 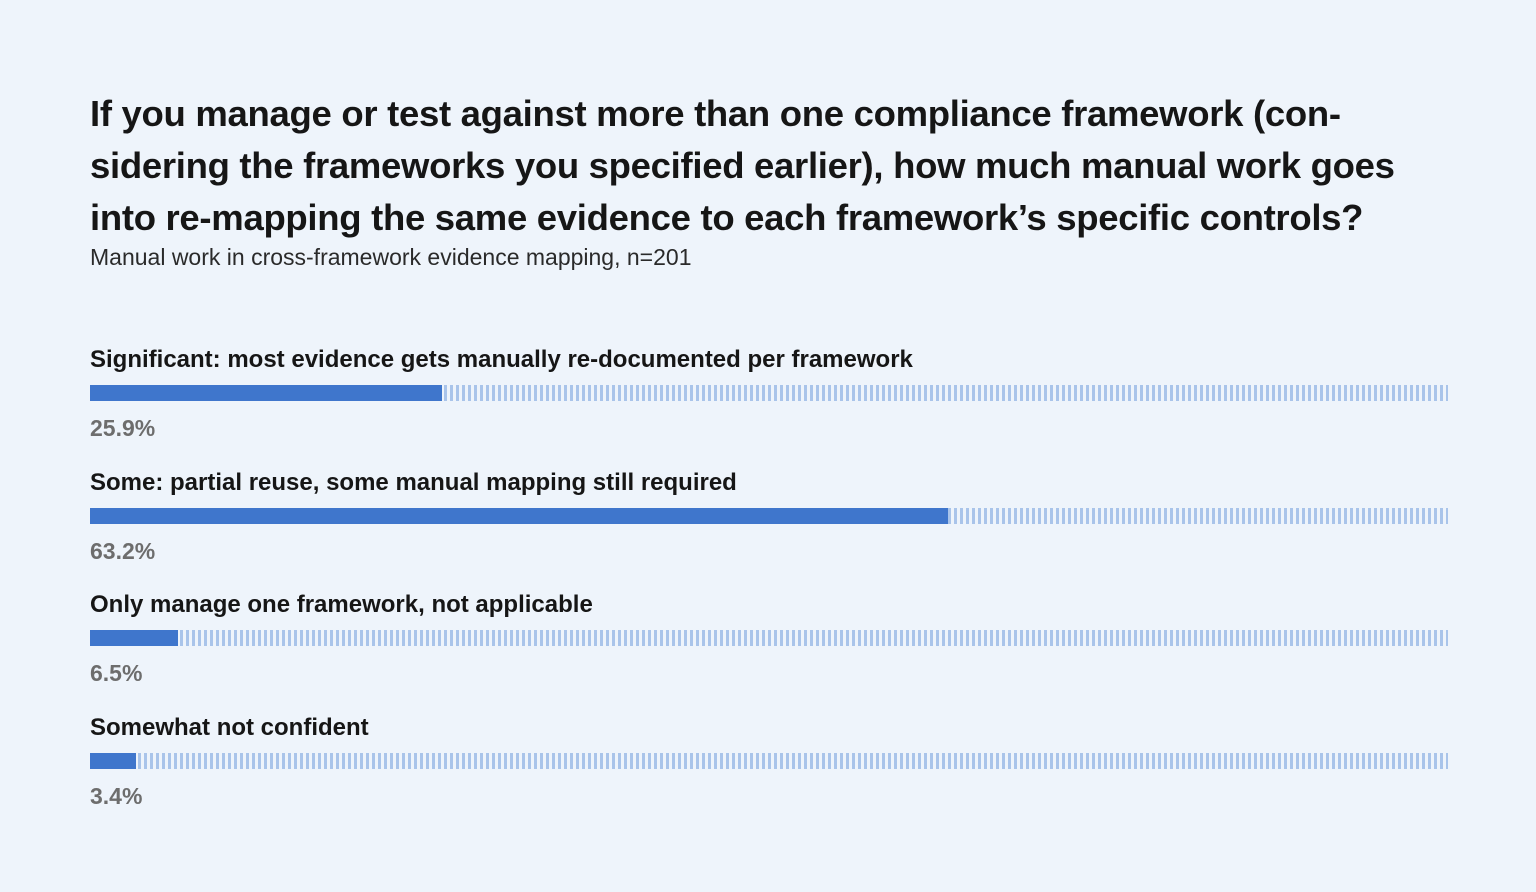 I want to click on bar-value-label: 6.5%, so click(x=116, y=673).